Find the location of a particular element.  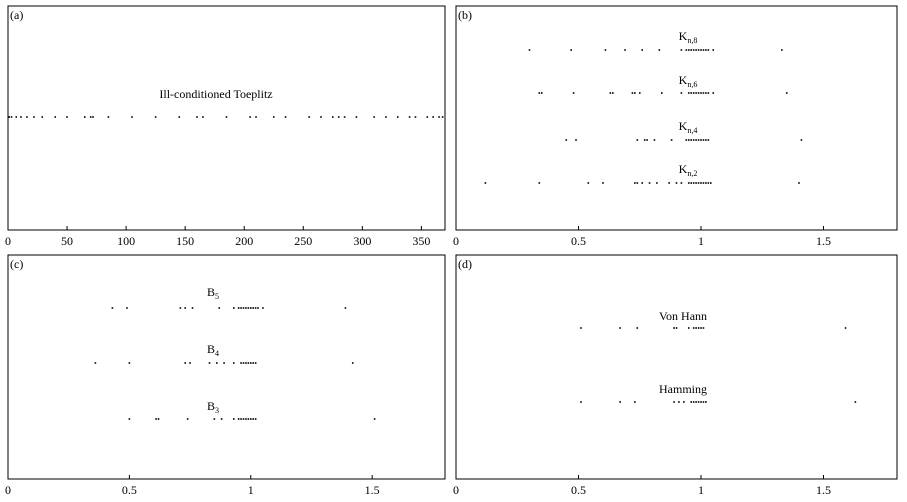

series-label: Kn,4 is located at coordinates (688, 127).